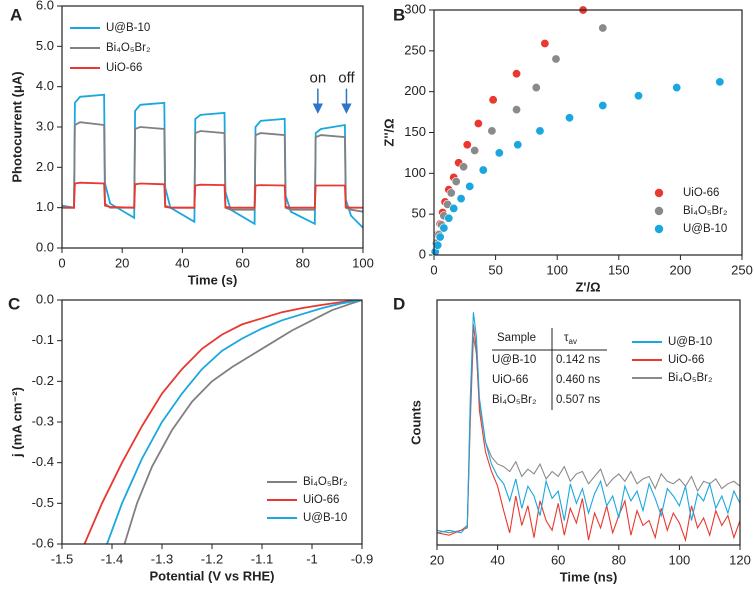  Describe the element at coordinates (16, 422) in the screenshot. I see `y-axis-label: j (mA cm⁻²)` at that location.